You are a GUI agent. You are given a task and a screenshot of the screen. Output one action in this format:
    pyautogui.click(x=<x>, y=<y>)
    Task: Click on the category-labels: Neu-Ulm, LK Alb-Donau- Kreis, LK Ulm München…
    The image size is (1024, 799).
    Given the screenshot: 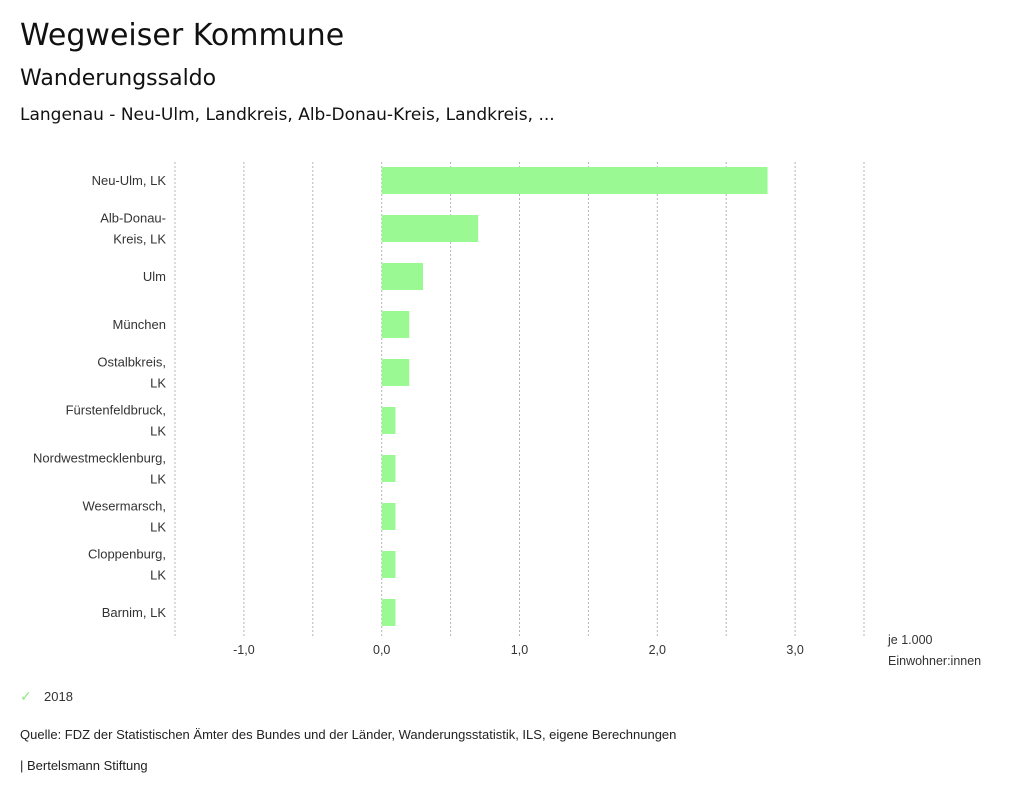 What is the action you would take?
    pyautogui.click(x=99, y=396)
    